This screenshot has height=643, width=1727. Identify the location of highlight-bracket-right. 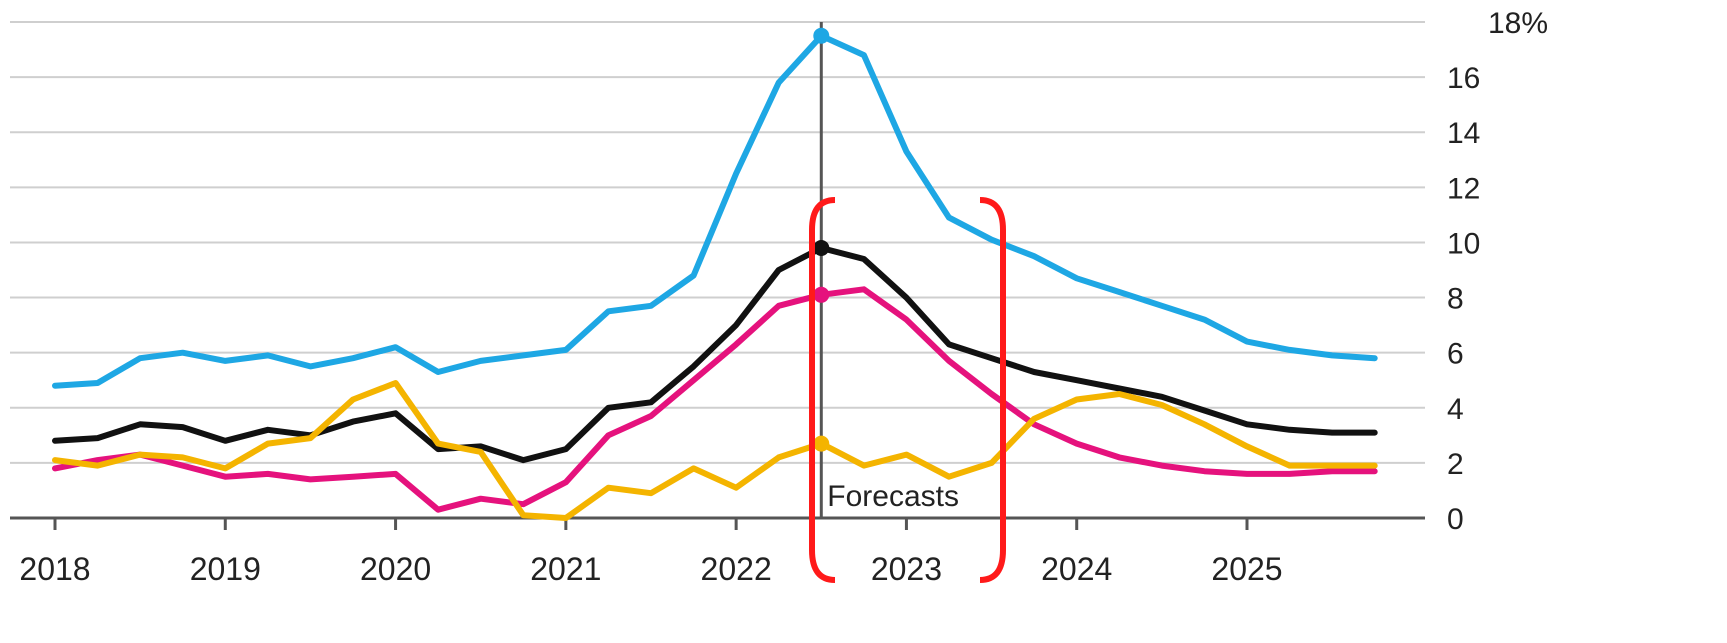
(992, 390).